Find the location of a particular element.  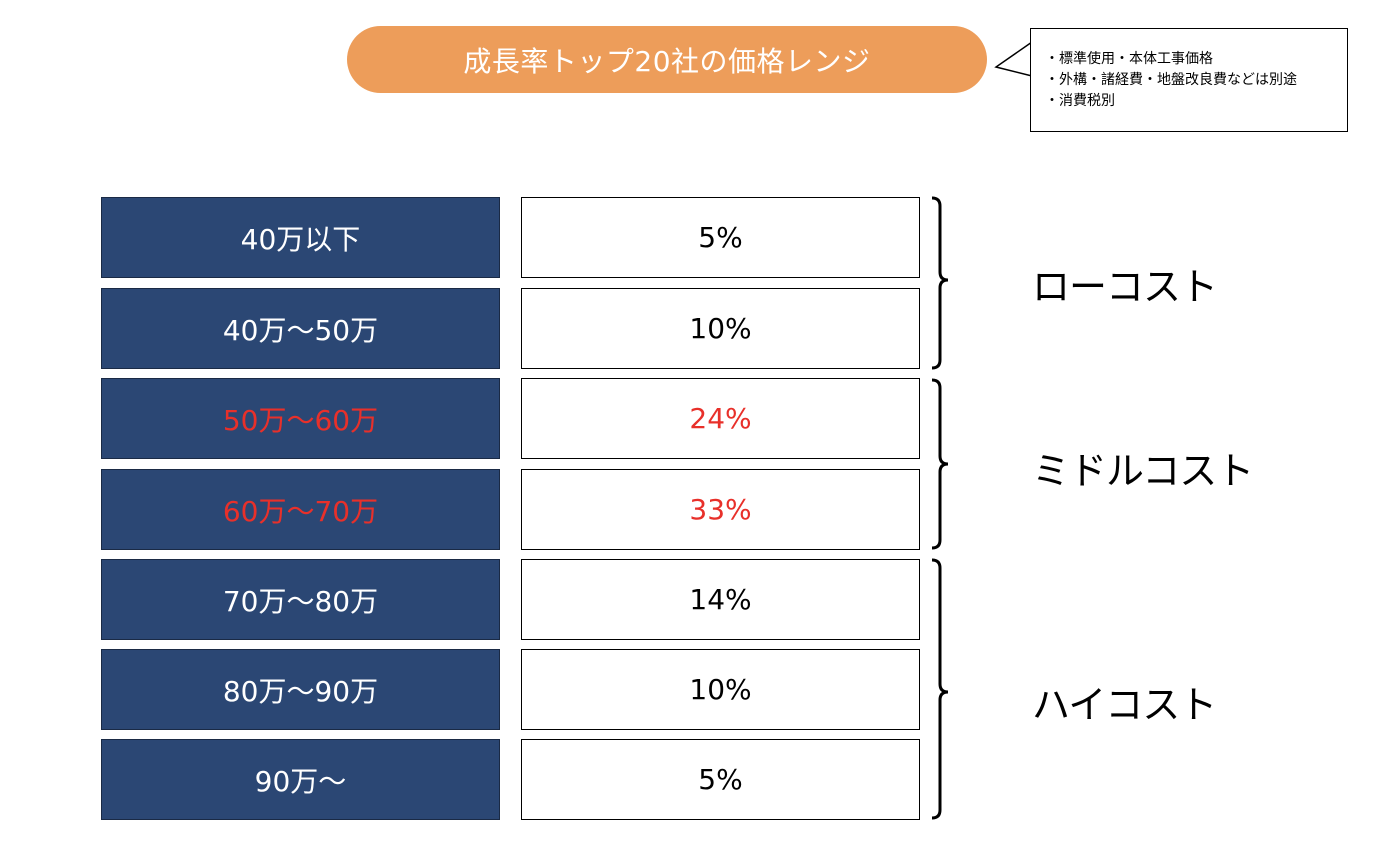

share-cell-highlighted: 24% is located at coordinates (720, 418).